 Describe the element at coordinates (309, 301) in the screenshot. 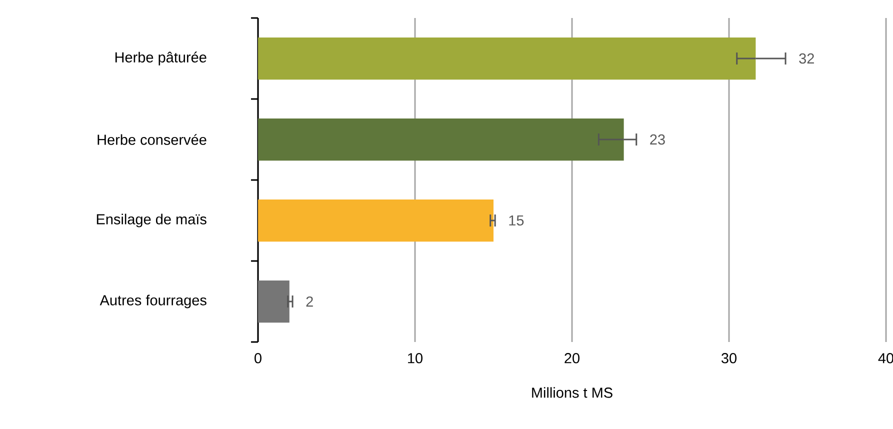

I see `data-label: 2` at that location.